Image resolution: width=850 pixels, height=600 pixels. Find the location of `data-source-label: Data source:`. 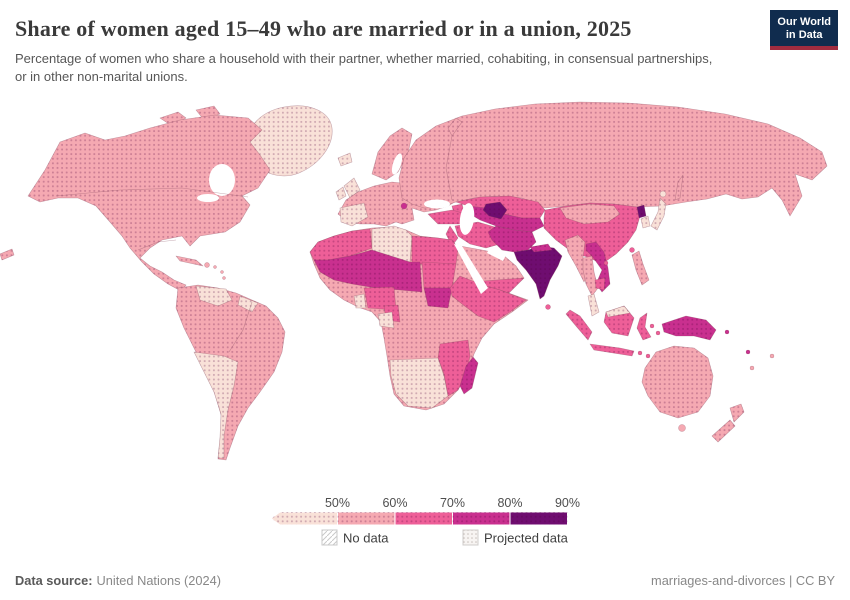

data-source-label: Data source: is located at coordinates (54, 580).